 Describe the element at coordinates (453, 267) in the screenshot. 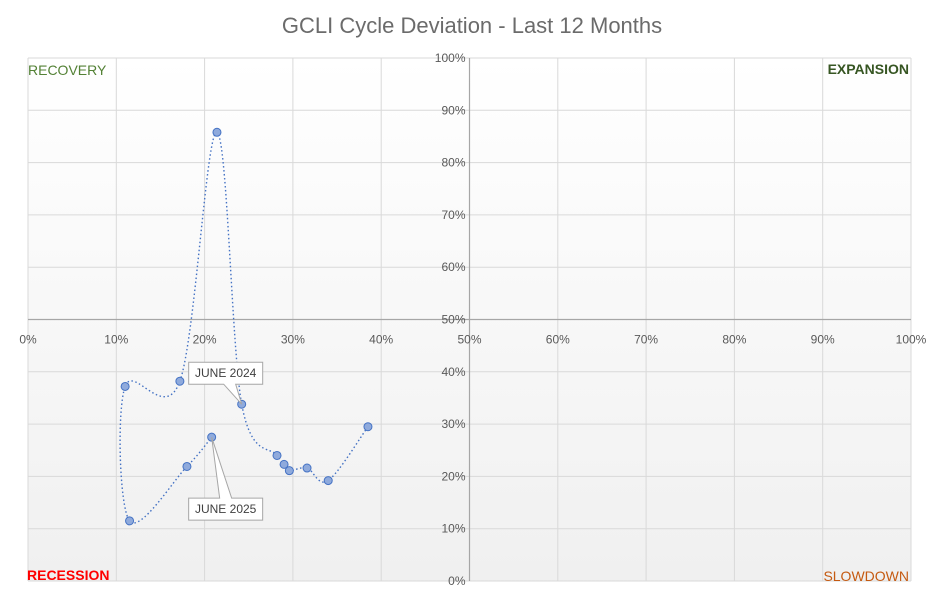

I see `y-tick-label: 60%` at that location.